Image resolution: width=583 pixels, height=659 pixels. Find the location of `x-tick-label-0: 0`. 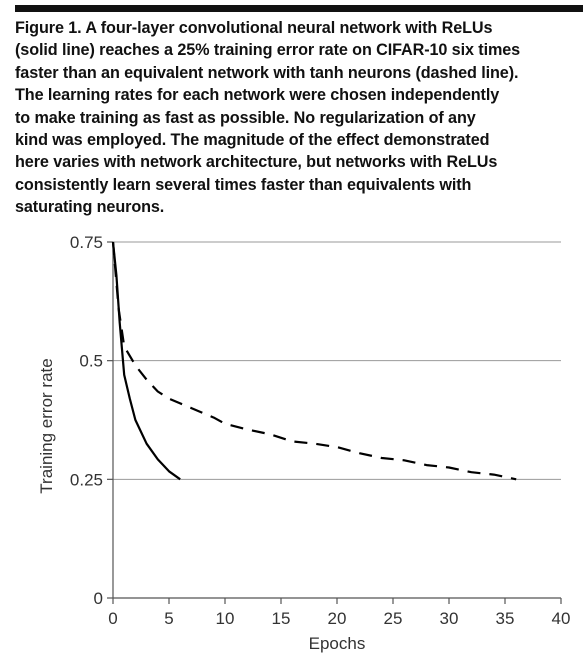

x-tick-label-0: 0 is located at coordinates (112, 618).